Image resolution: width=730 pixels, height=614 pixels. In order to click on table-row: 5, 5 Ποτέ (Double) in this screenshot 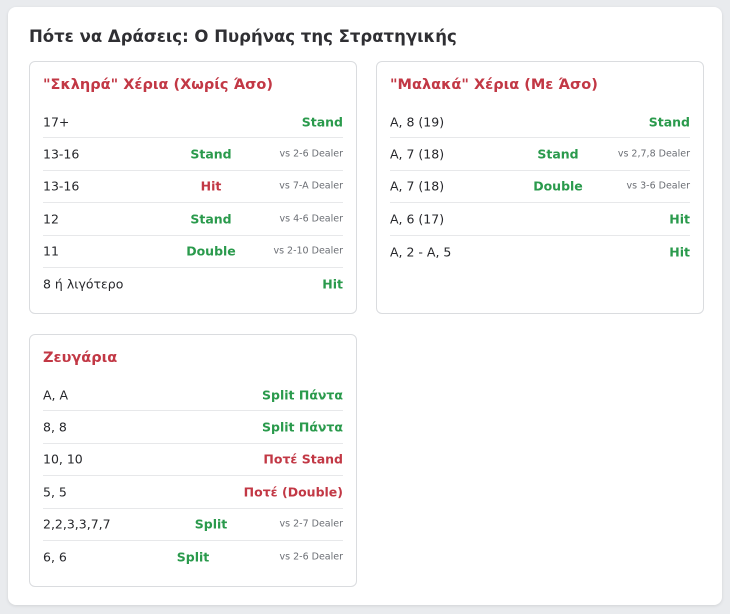, I will do `click(193, 492)`.